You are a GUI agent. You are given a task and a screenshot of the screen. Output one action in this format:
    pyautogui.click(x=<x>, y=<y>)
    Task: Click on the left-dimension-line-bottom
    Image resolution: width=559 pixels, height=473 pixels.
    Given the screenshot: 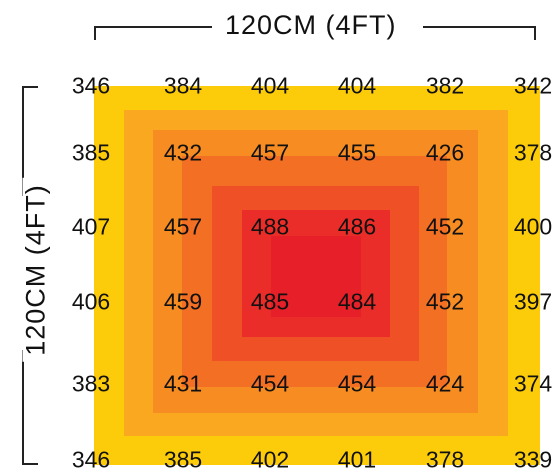 What is the action you would take?
    pyautogui.click(x=23, y=407)
    